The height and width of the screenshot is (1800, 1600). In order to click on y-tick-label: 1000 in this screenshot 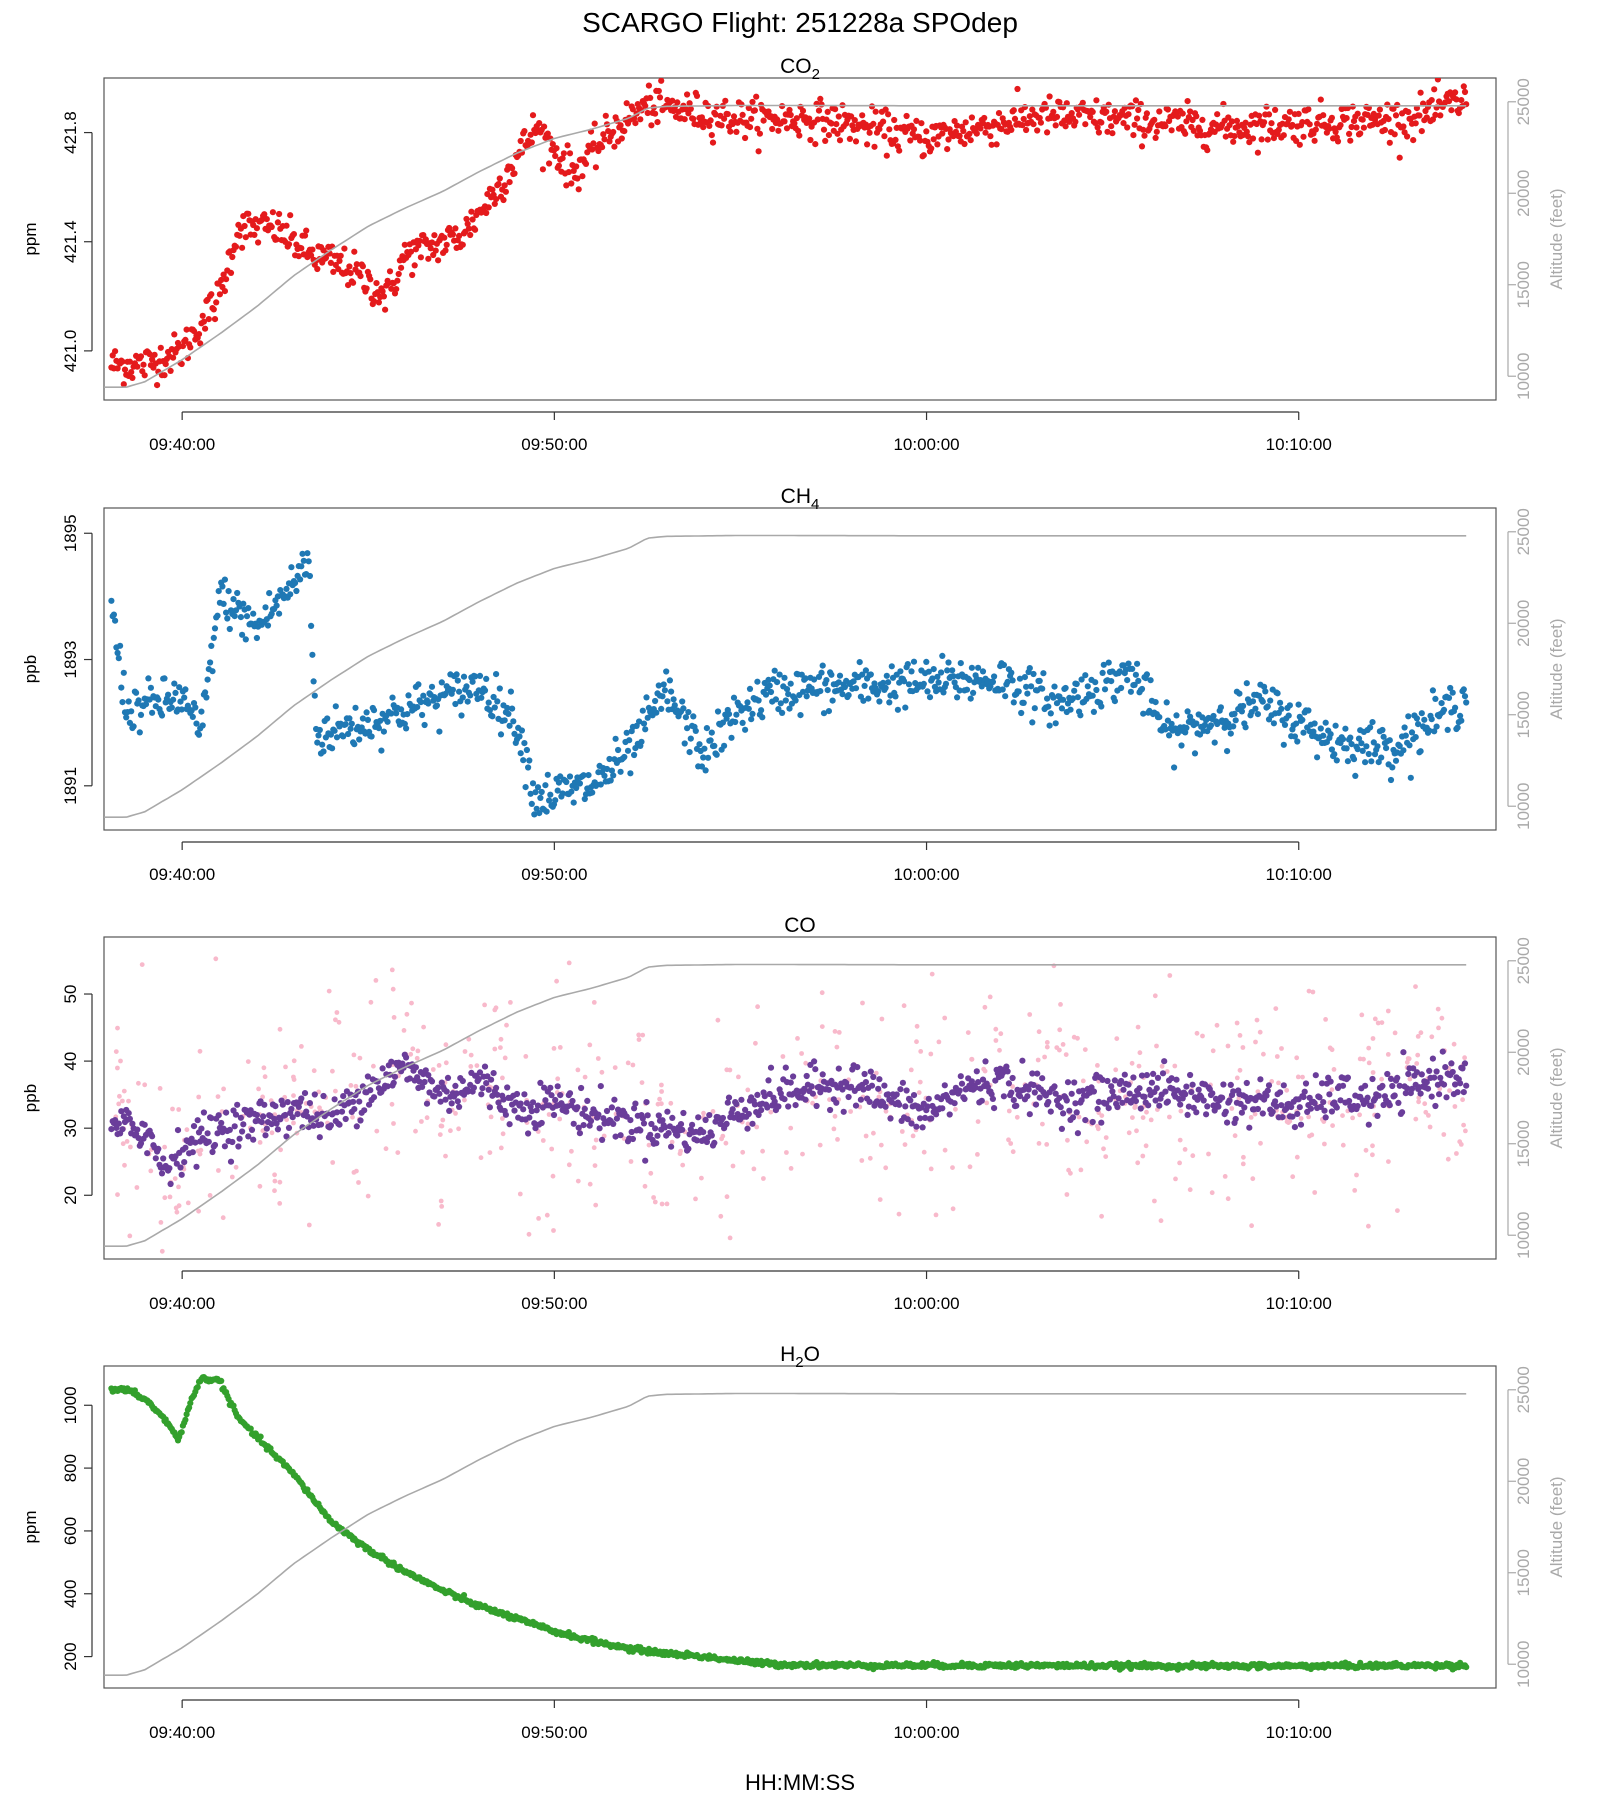, I will do `click(70, 1405)`.